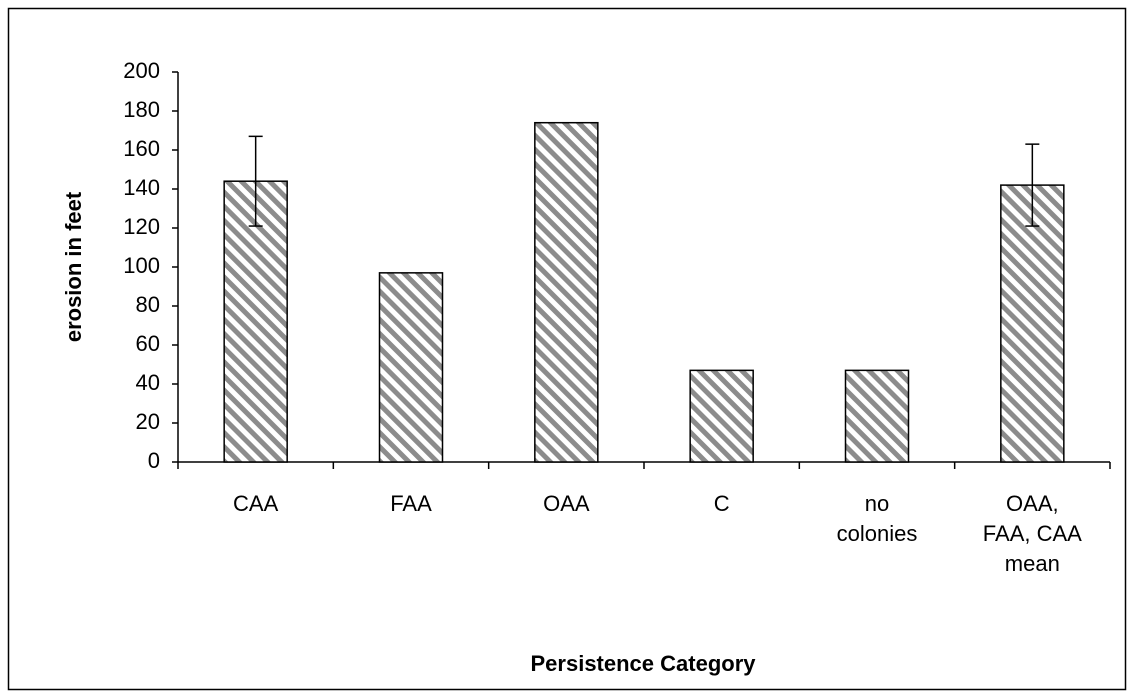 The image size is (1134, 698). What do you see at coordinates (141, 226) in the screenshot?
I see `y-tick-label: 120` at bounding box center [141, 226].